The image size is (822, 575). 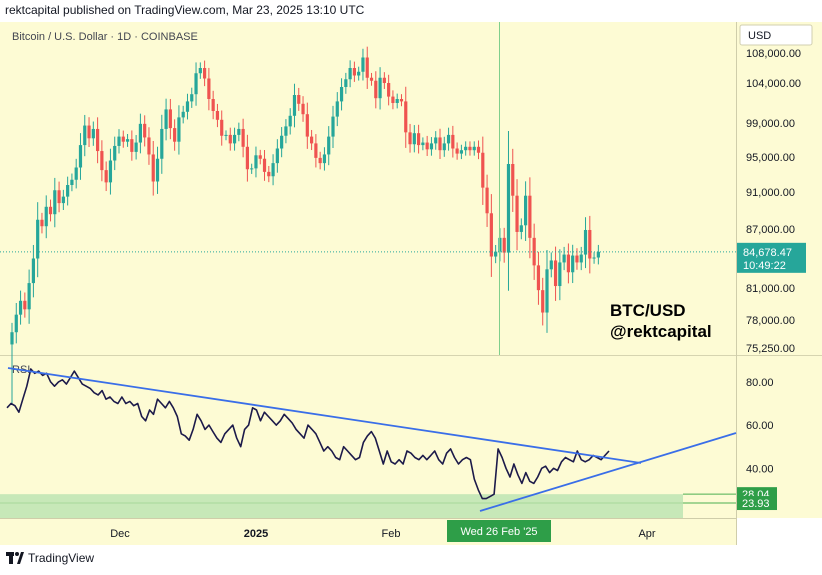 I want to click on price-tick-label: 81,000.00, so click(x=770, y=289).